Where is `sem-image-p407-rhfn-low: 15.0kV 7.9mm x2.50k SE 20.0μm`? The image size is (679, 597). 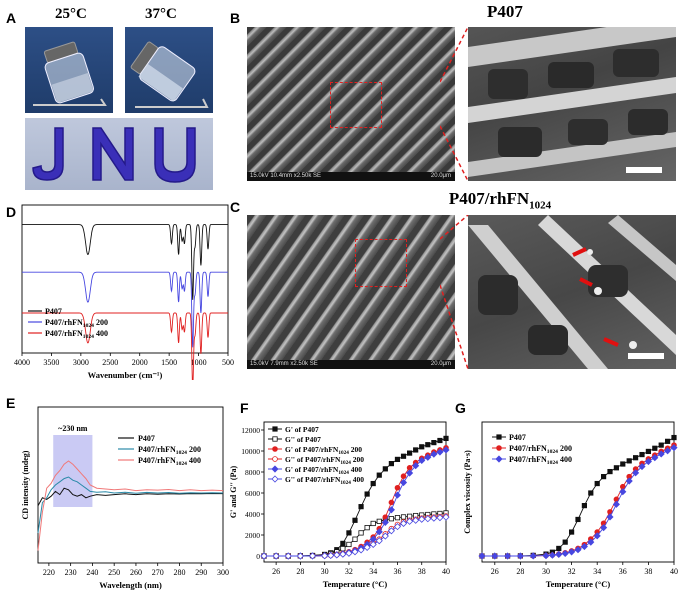
sem-image-p407-rhfn-low: 15.0kV 7.9mm x2.50k SE 20.0μm is located at coordinates (351, 292).